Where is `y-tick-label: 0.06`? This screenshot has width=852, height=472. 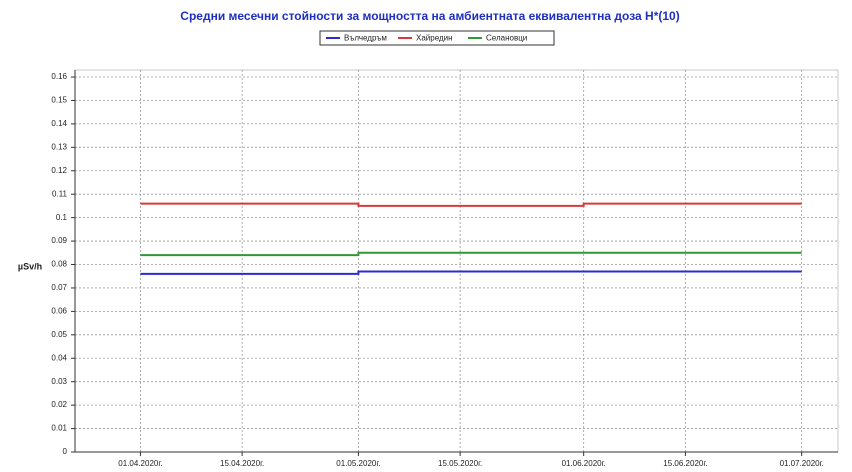 y-tick-label: 0.06 is located at coordinates (59, 310).